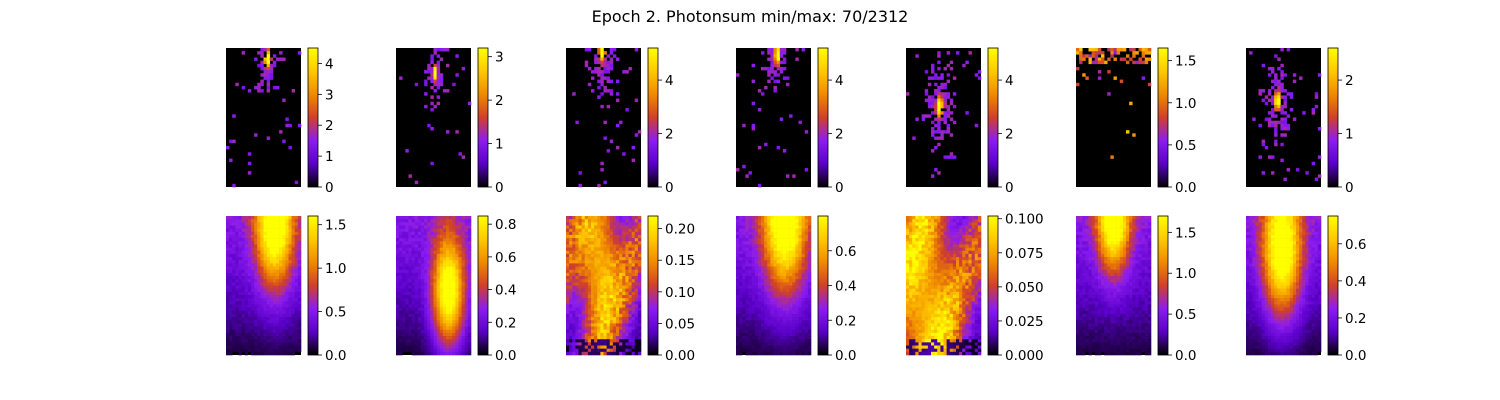  I want to click on colorbar, so click(993, 117).